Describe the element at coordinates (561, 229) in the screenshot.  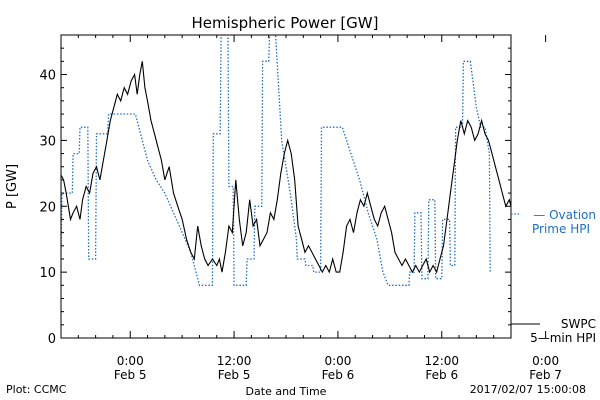
I see `legend-ovation-label-line2: Prime HPI` at that location.